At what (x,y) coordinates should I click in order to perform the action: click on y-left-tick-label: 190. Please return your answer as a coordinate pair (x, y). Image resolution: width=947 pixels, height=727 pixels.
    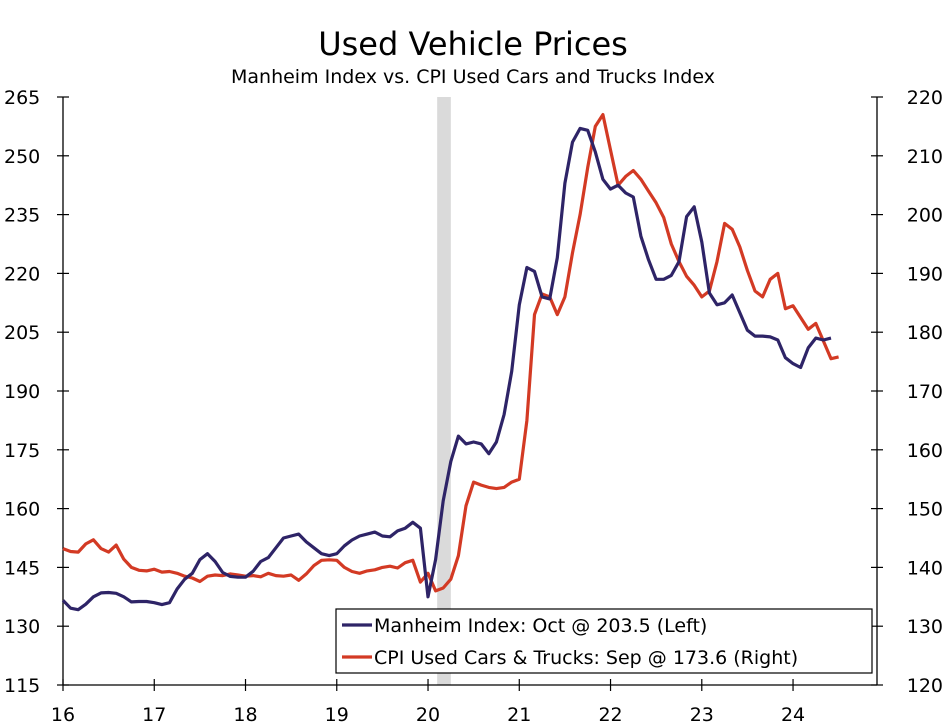
    Looking at the image, I should click on (22, 392).